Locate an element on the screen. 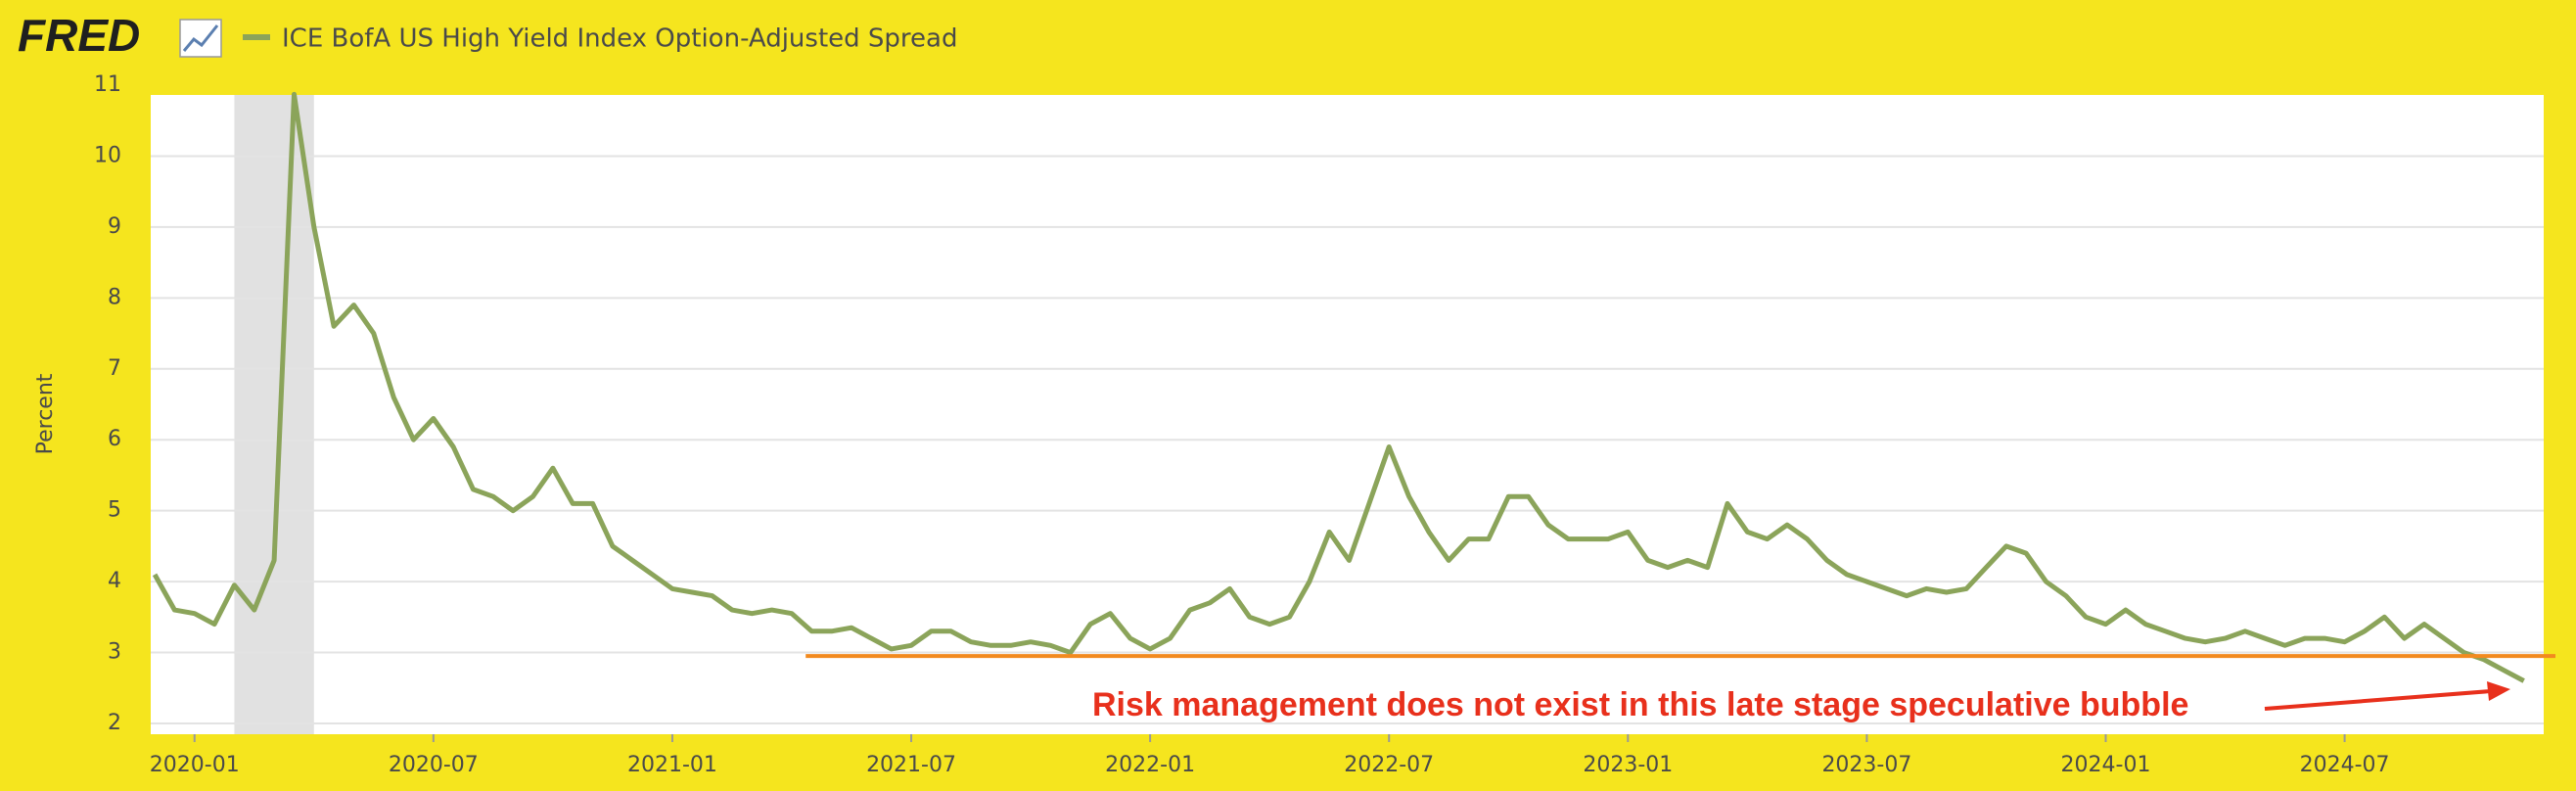  y-tick-label: 2 is located at coordinates (115, 723).